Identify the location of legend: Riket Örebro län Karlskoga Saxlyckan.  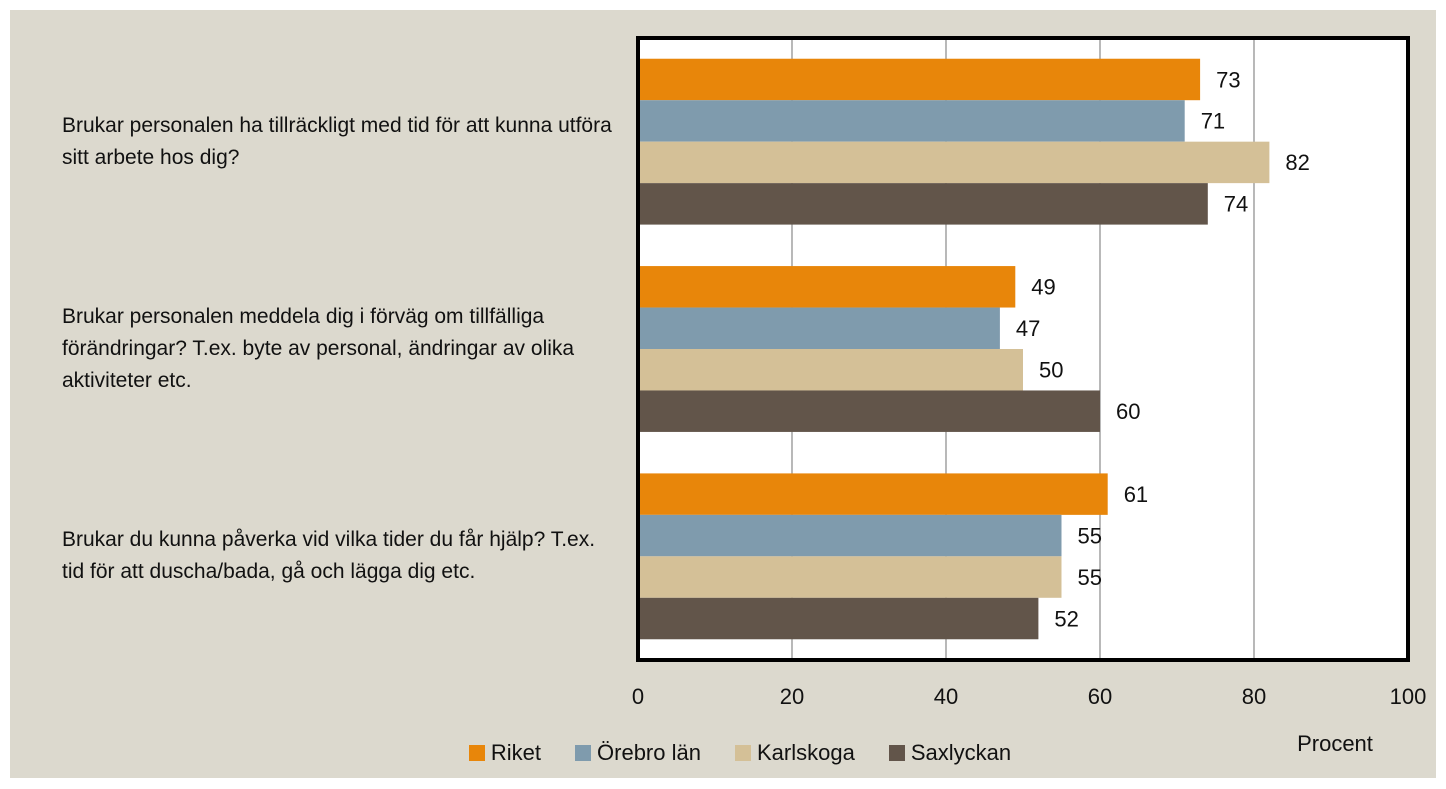
(723, 753).